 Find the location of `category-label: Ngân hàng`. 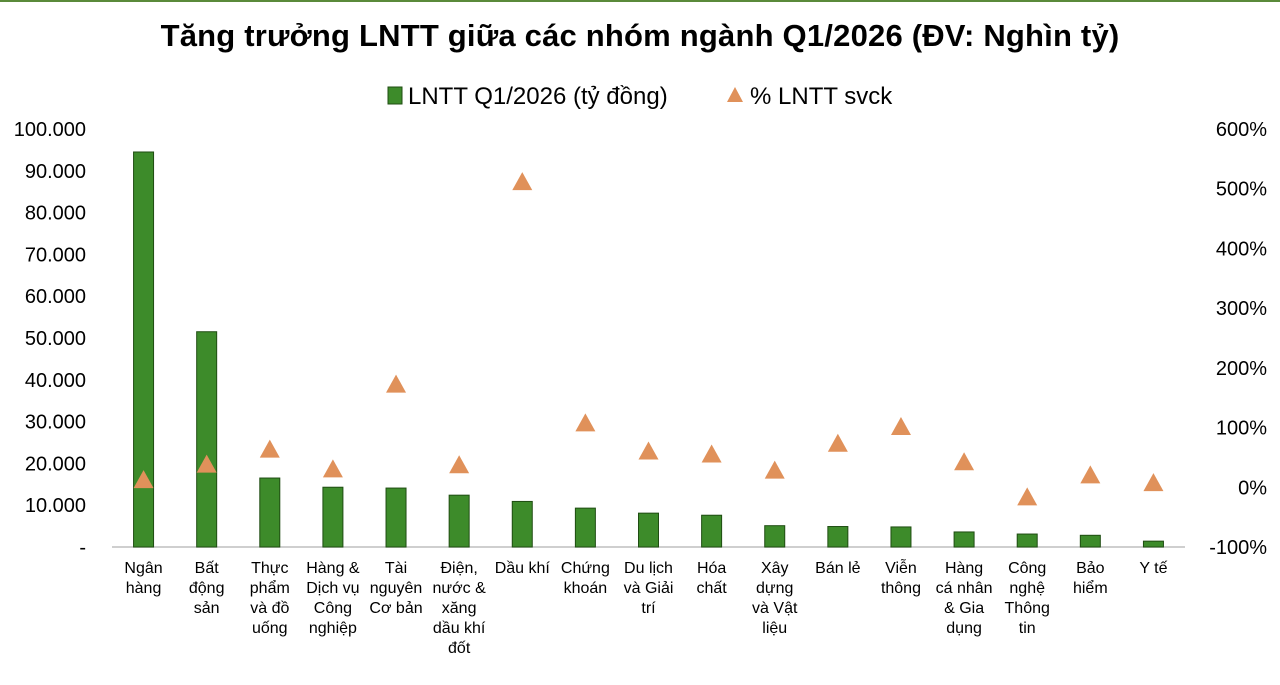

category-label: Ngân hàng is located at coordinates (143, 578).